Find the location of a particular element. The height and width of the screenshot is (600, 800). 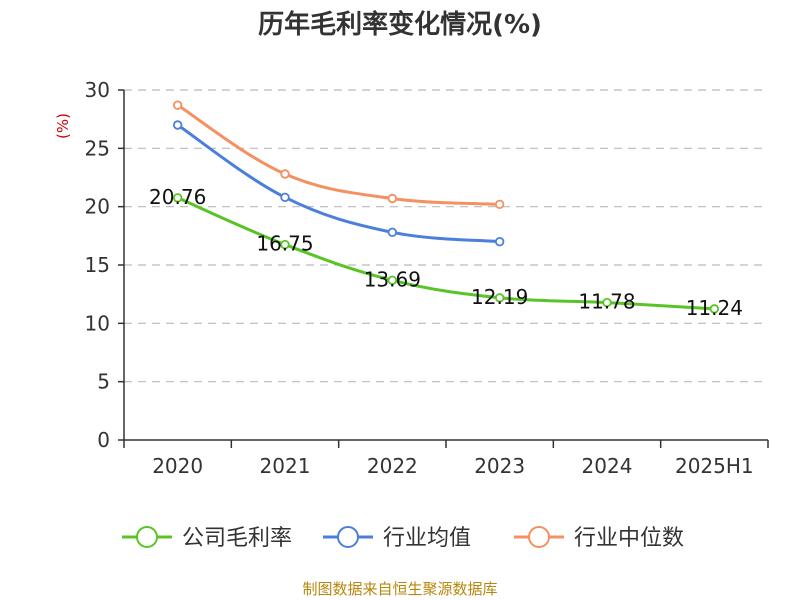

x-tick-label: 2022 is located at coordinates (392, 466).